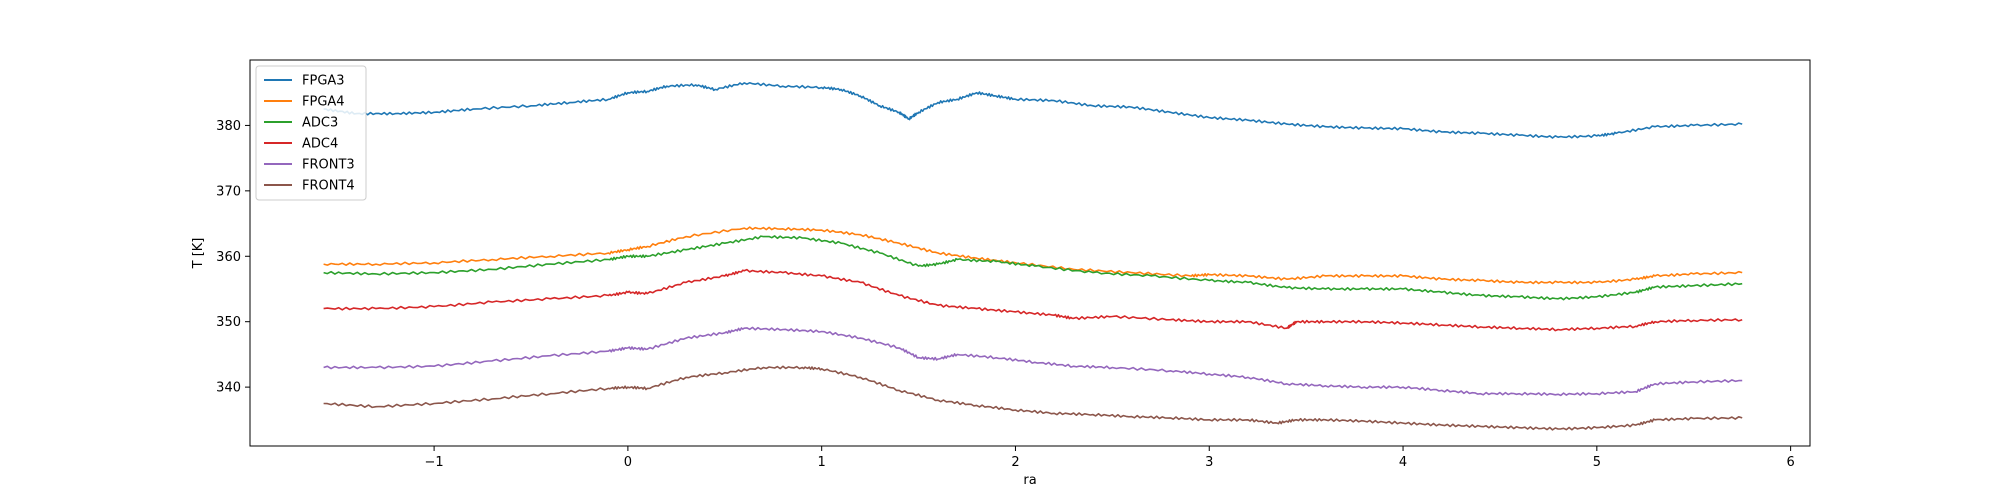 This screenshot has height=500, width=2000. Describe the element at coordinates (1015, 462) in the screenshot. I see `x-tick-label: 2` at that location.